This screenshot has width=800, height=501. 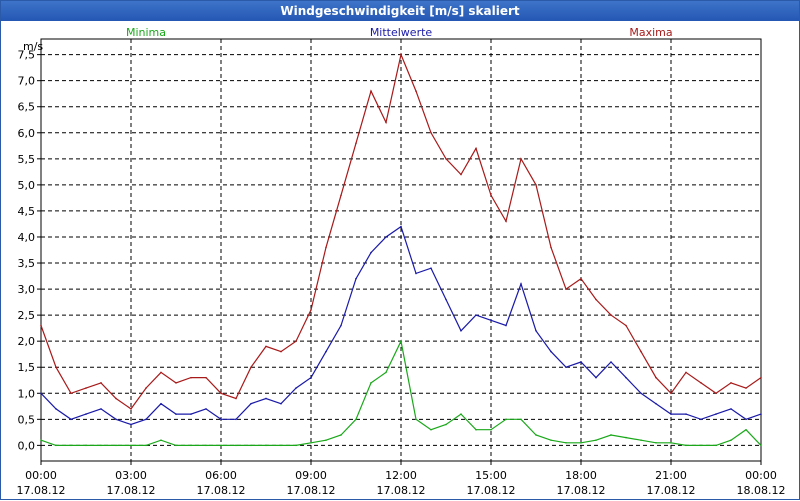 What do you see at coordinates (27, 133) in the screenshot?
I see `y-tick-label: 6,0` at bounding box center [27, 133].